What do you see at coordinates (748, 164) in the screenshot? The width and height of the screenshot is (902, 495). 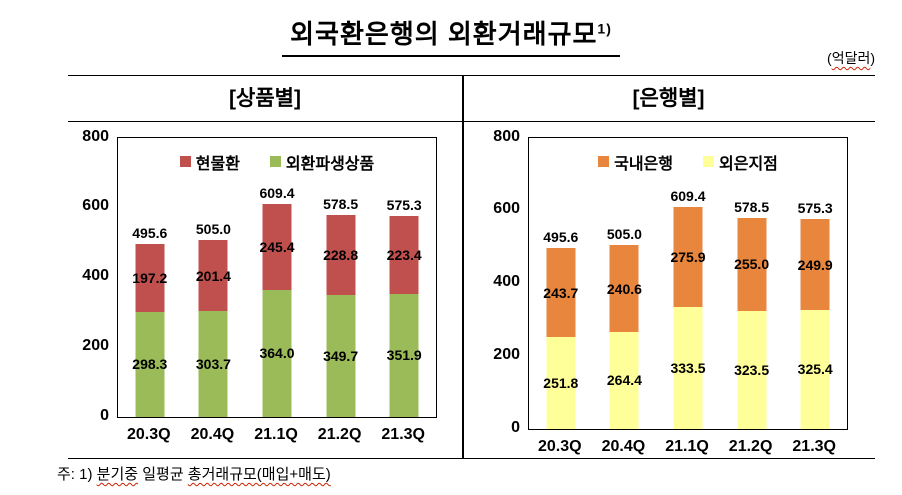 I see `legend-label: 외은지점` at bounding box center [748, 164].